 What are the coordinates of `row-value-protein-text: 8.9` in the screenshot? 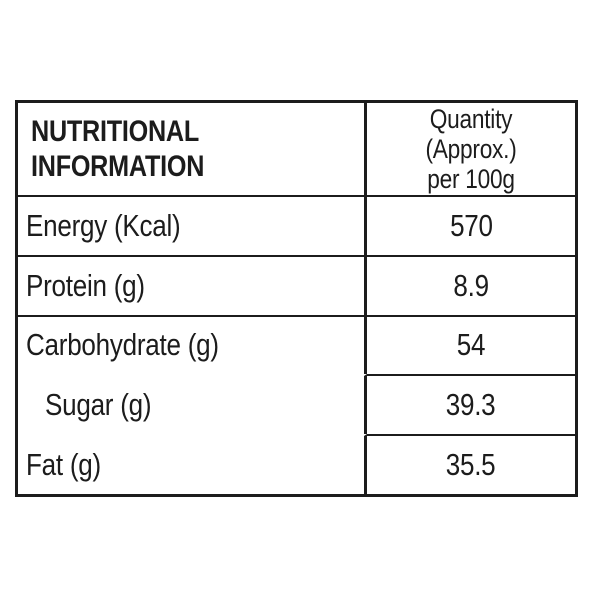 It's located at (471, 285).